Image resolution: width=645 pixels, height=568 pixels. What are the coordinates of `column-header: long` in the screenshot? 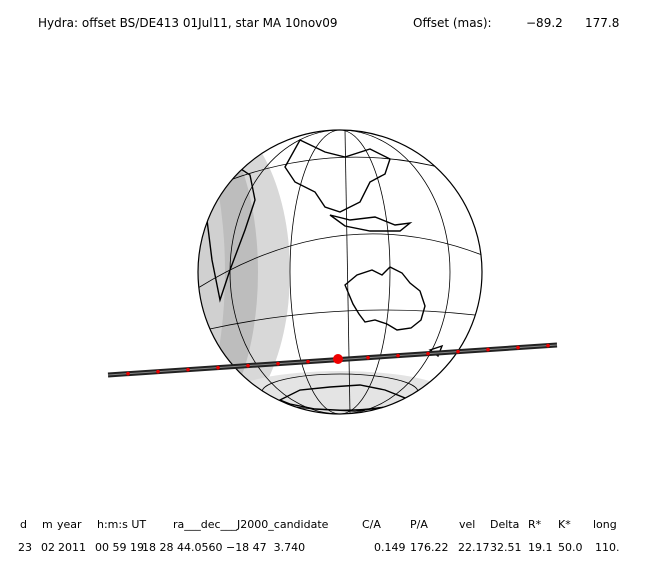 It's located at (605, 524).